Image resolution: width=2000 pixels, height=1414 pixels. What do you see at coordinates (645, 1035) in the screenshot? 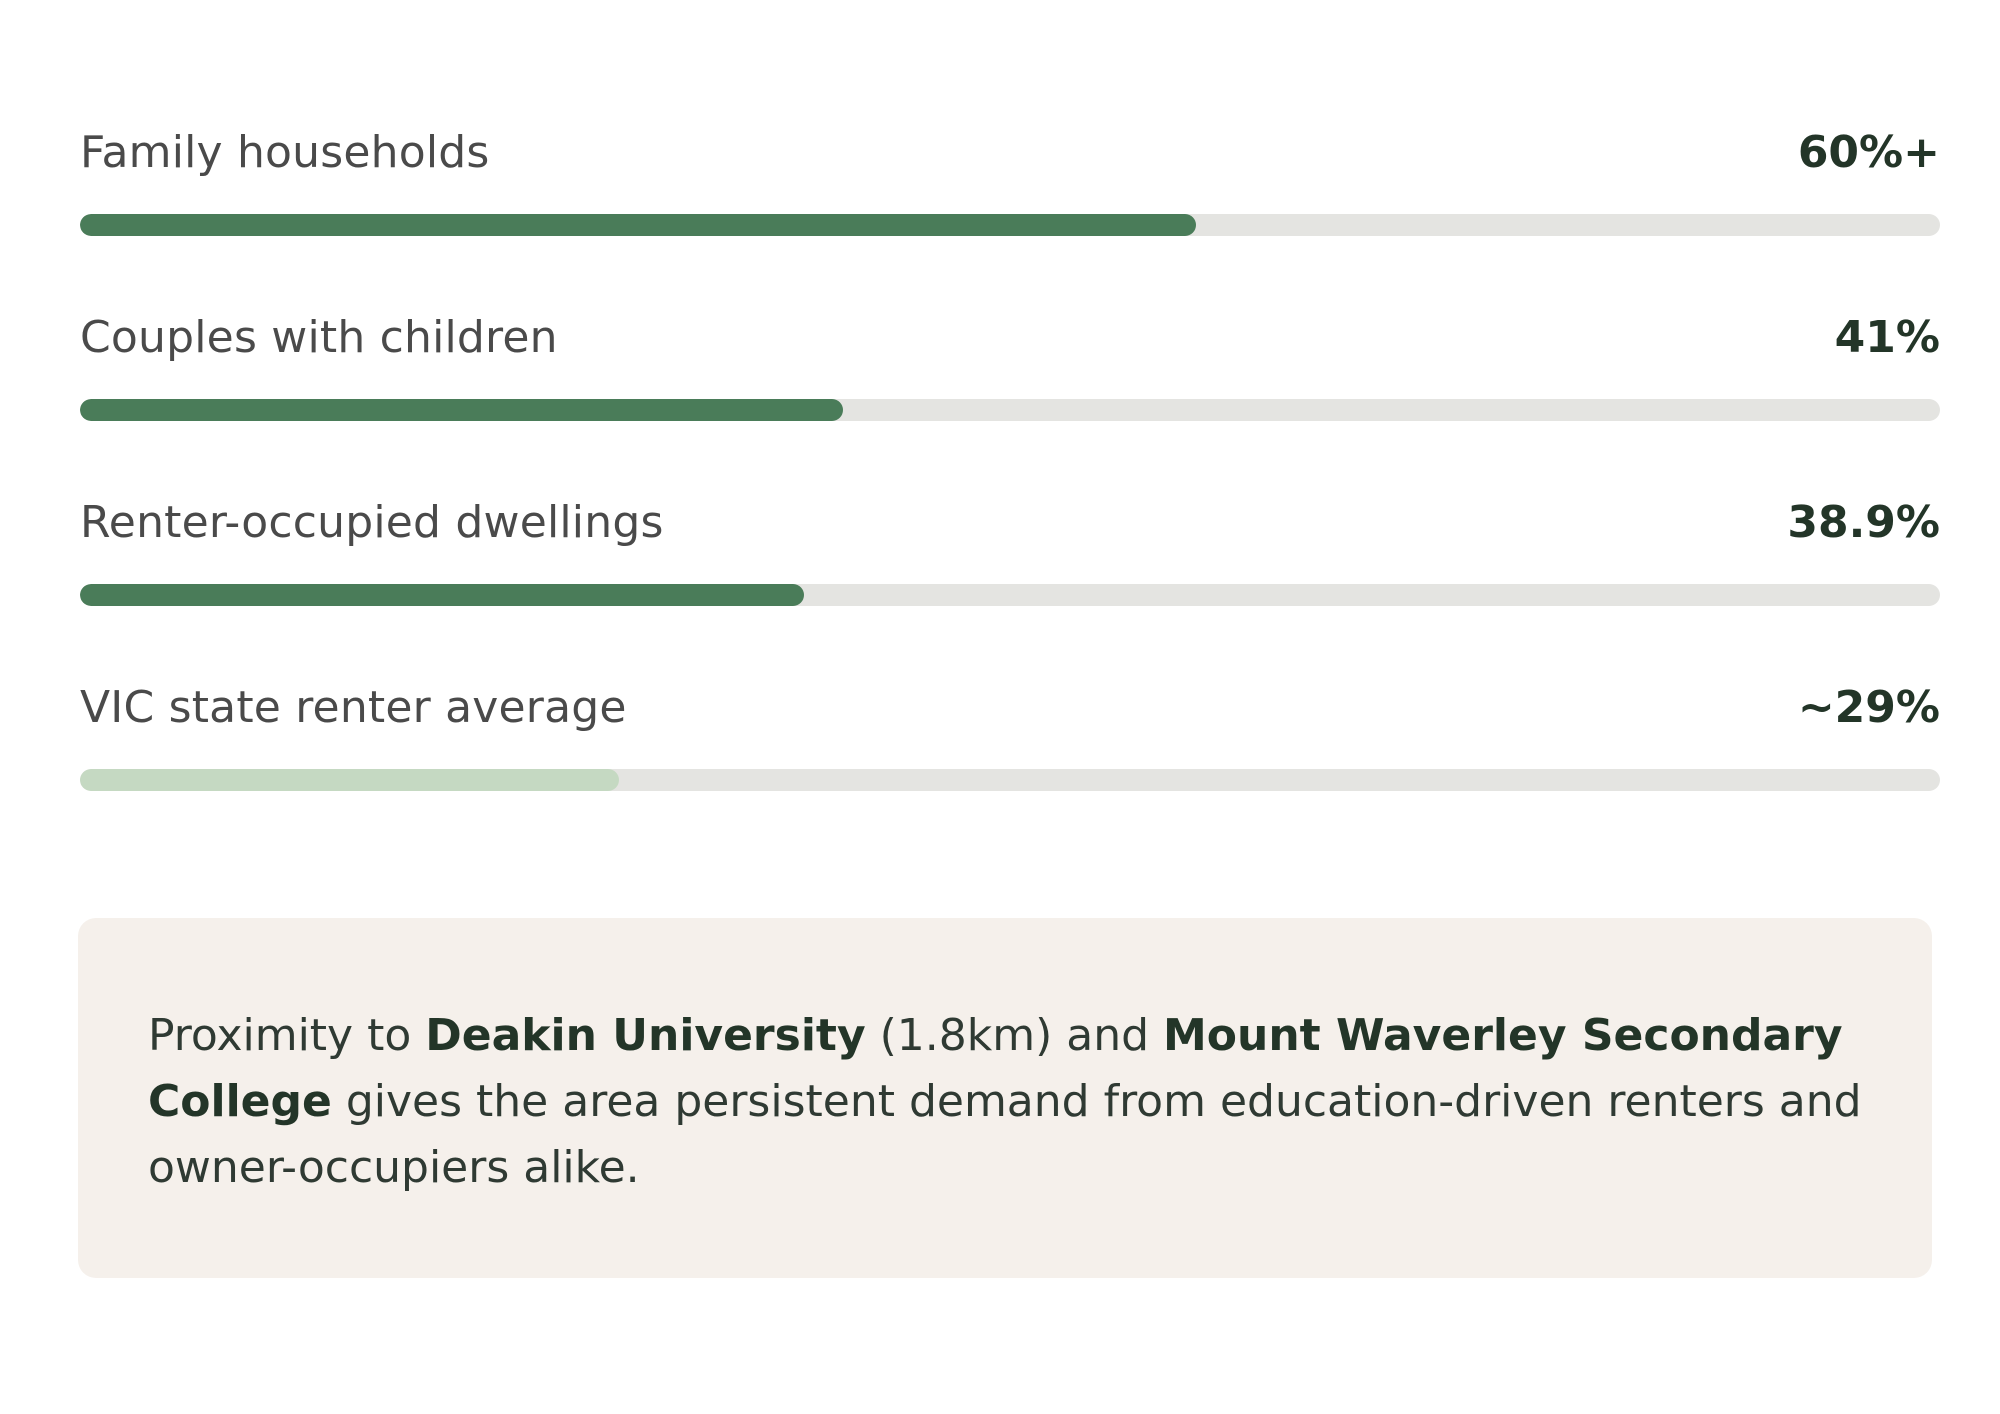
I see `callout-bold-deakin: Deakin University` at bounding box center [645, 1035].